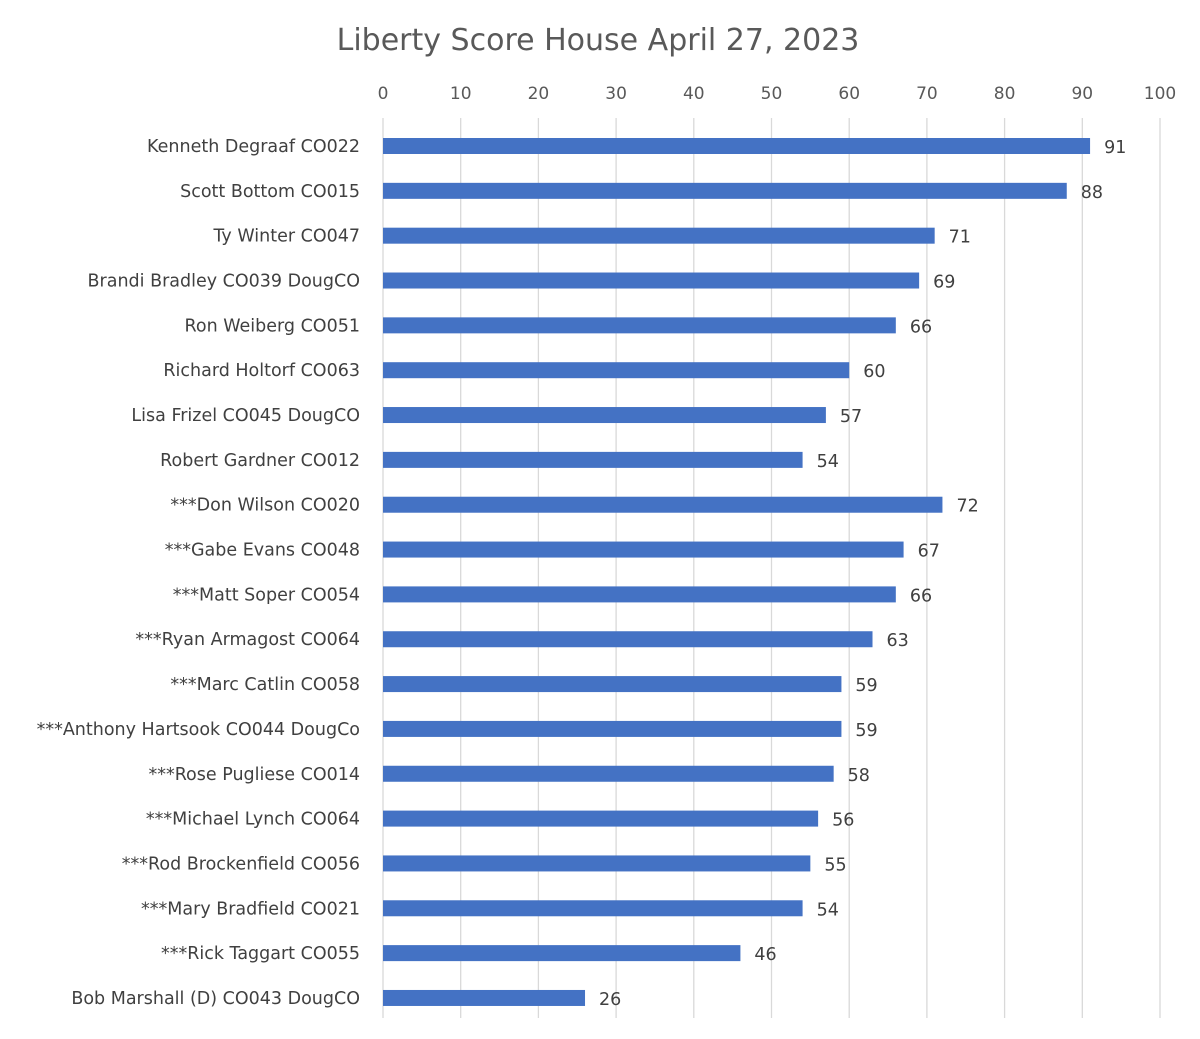 This screenshot has width=1200, height=1039. I want to click on category-label: Richard Holtorf CO063, so click(261, 371).